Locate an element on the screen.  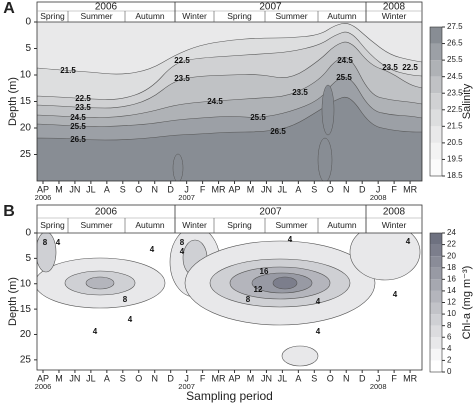
colorbar-tick-label: 25.5 is located at coordinates (455, 59).